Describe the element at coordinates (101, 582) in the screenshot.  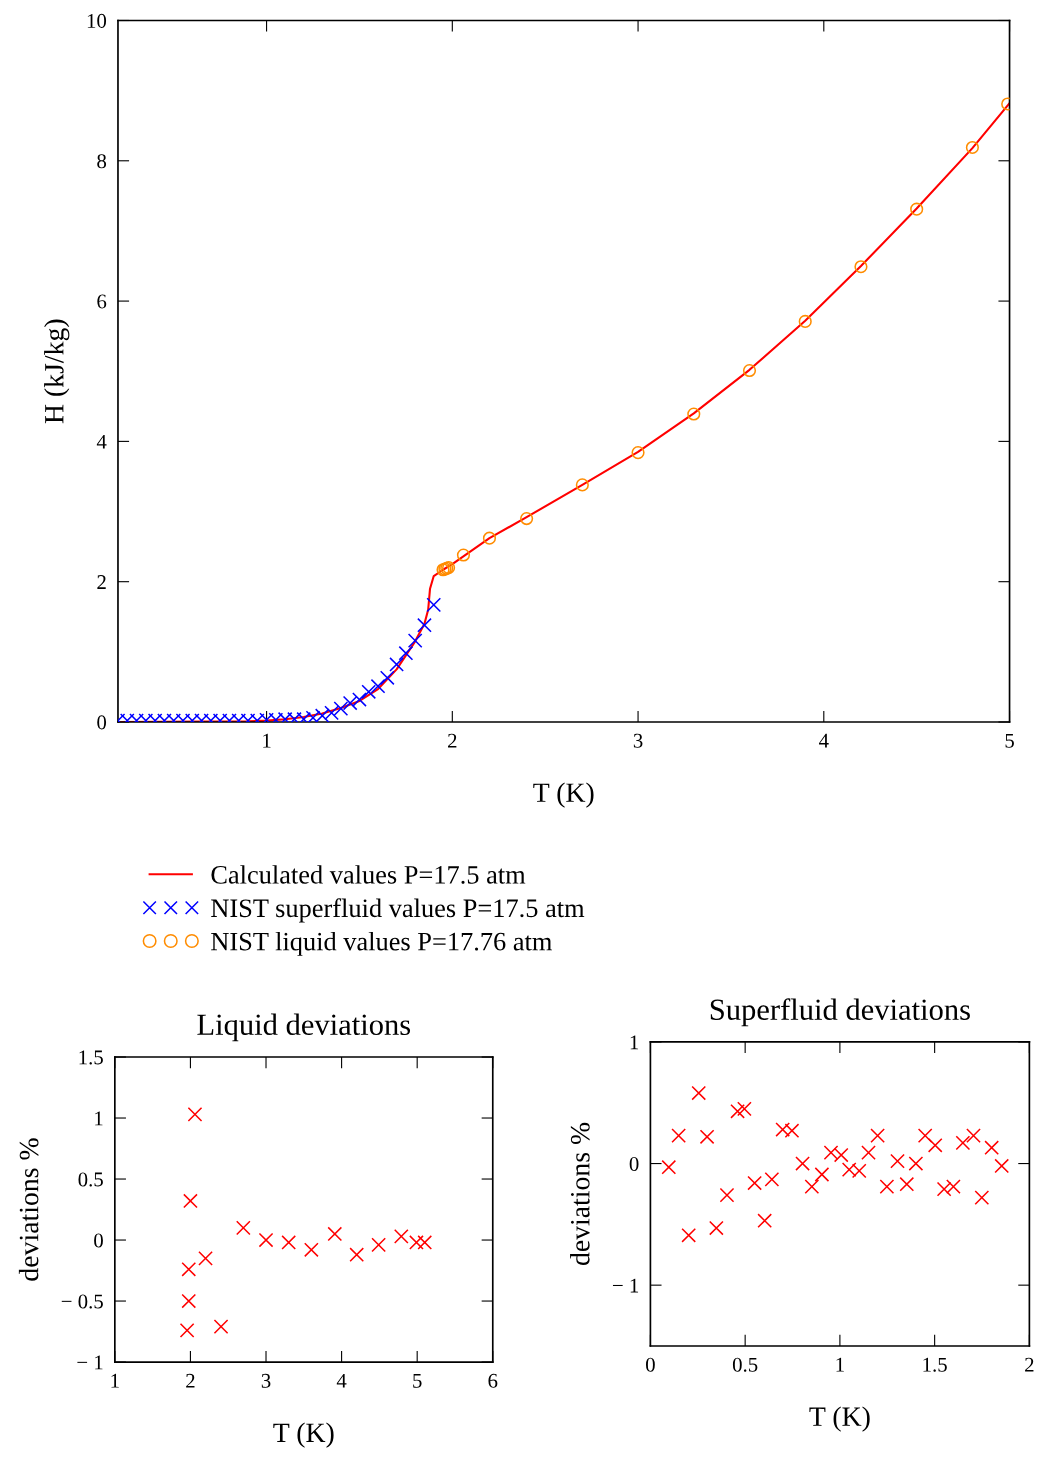
I see `y-tick-label: 2` at that location.